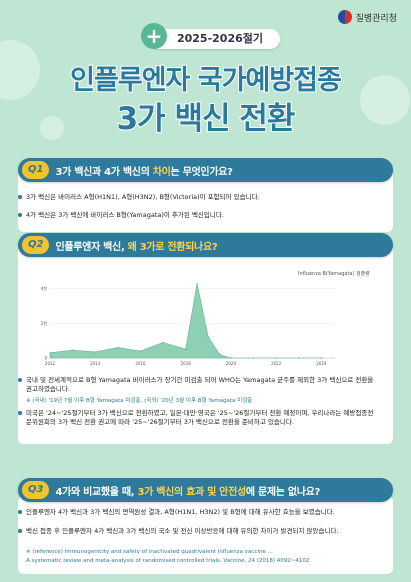 Image resolution: width=411 pixels, height=582 pixels. Describe the element at coordinates (50, 363) in the screenshot. I see `chart-x-tick-label: 2012` at that location.